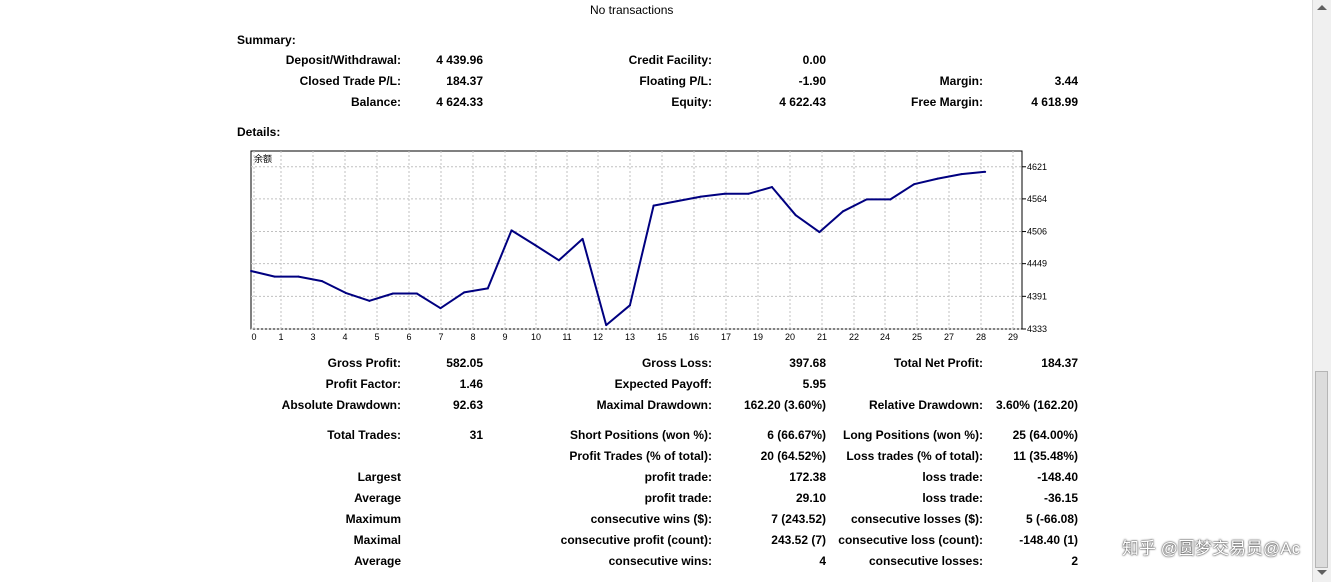 This screenshot has width=1332, height=582. Describe the element at coordinates (408, 337) in the screenshot. I see `x-tick-label: 6` at that location.